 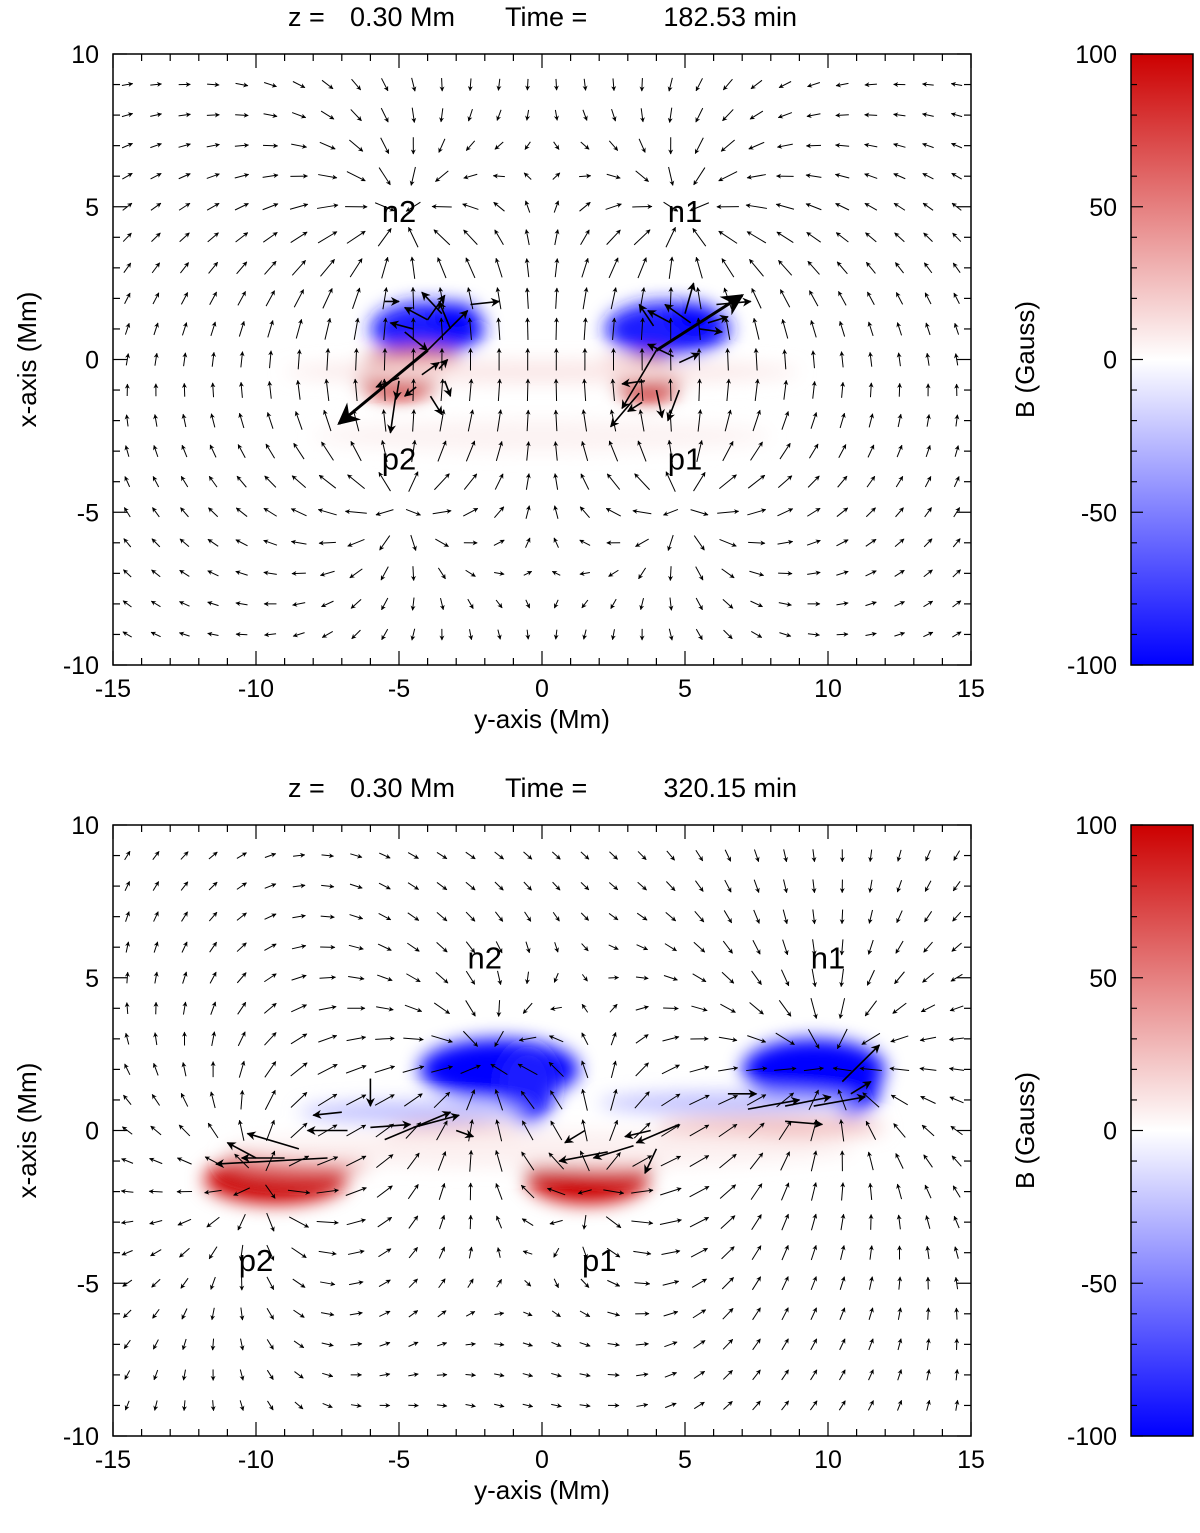 What do you see at coordinates (730, 17) in the screenshot?
I see `chart-title-time-value: 182.53 min` at bounding box center [730, 17].